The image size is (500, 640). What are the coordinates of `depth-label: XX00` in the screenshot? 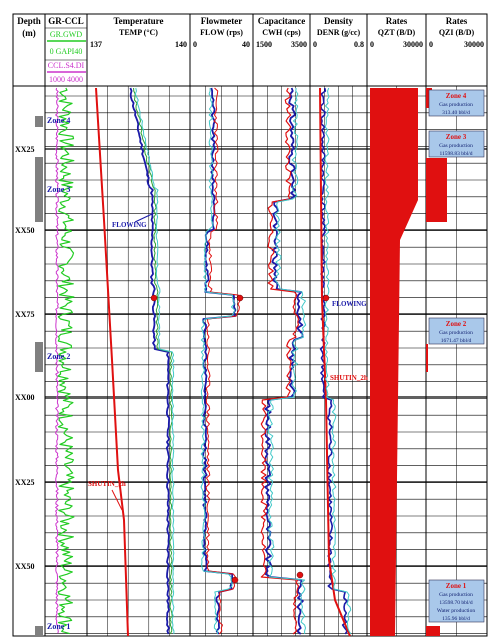 It's located at (25, 397).